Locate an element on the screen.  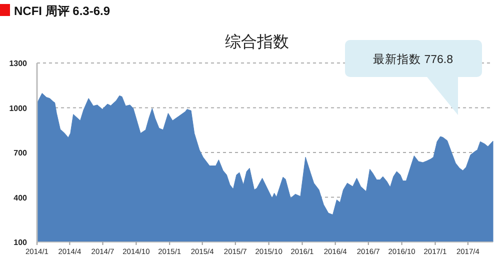
y-tick-label: 700 is located at coordinates (21, 153).